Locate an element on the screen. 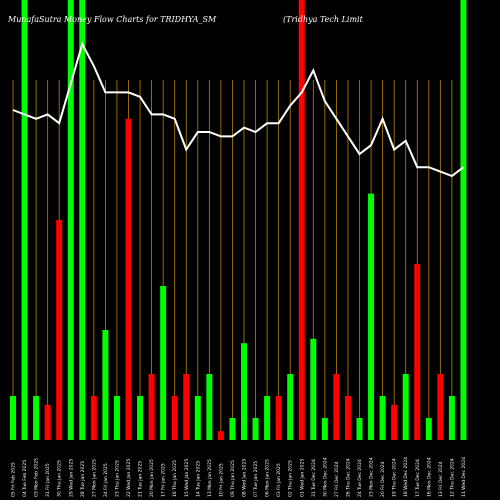  x-tick-label: 17 Fri Jan 2025 is located at coordinates (164, 480).